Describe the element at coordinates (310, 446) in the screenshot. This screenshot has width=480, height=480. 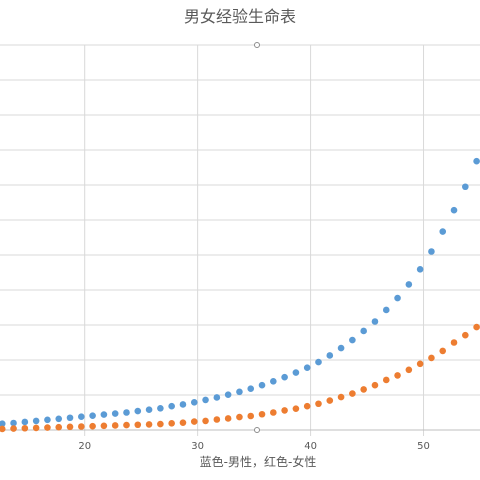
I see `x-tick-label: 40` at that location.